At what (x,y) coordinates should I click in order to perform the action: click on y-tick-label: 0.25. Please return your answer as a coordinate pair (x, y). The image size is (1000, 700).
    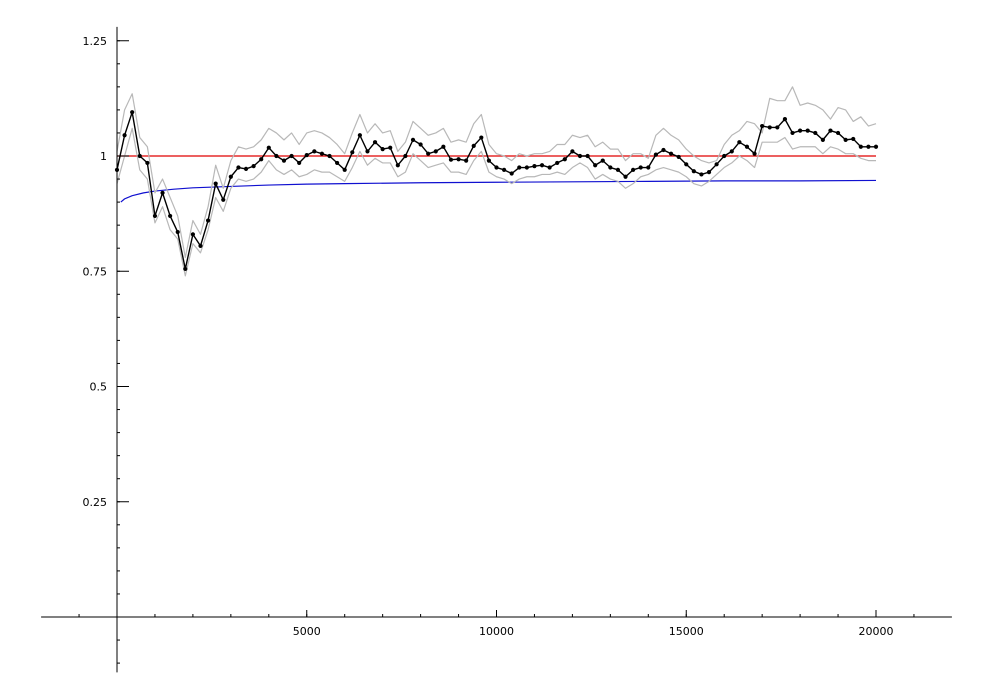
    Looking at the image, I should click on (95, 502).